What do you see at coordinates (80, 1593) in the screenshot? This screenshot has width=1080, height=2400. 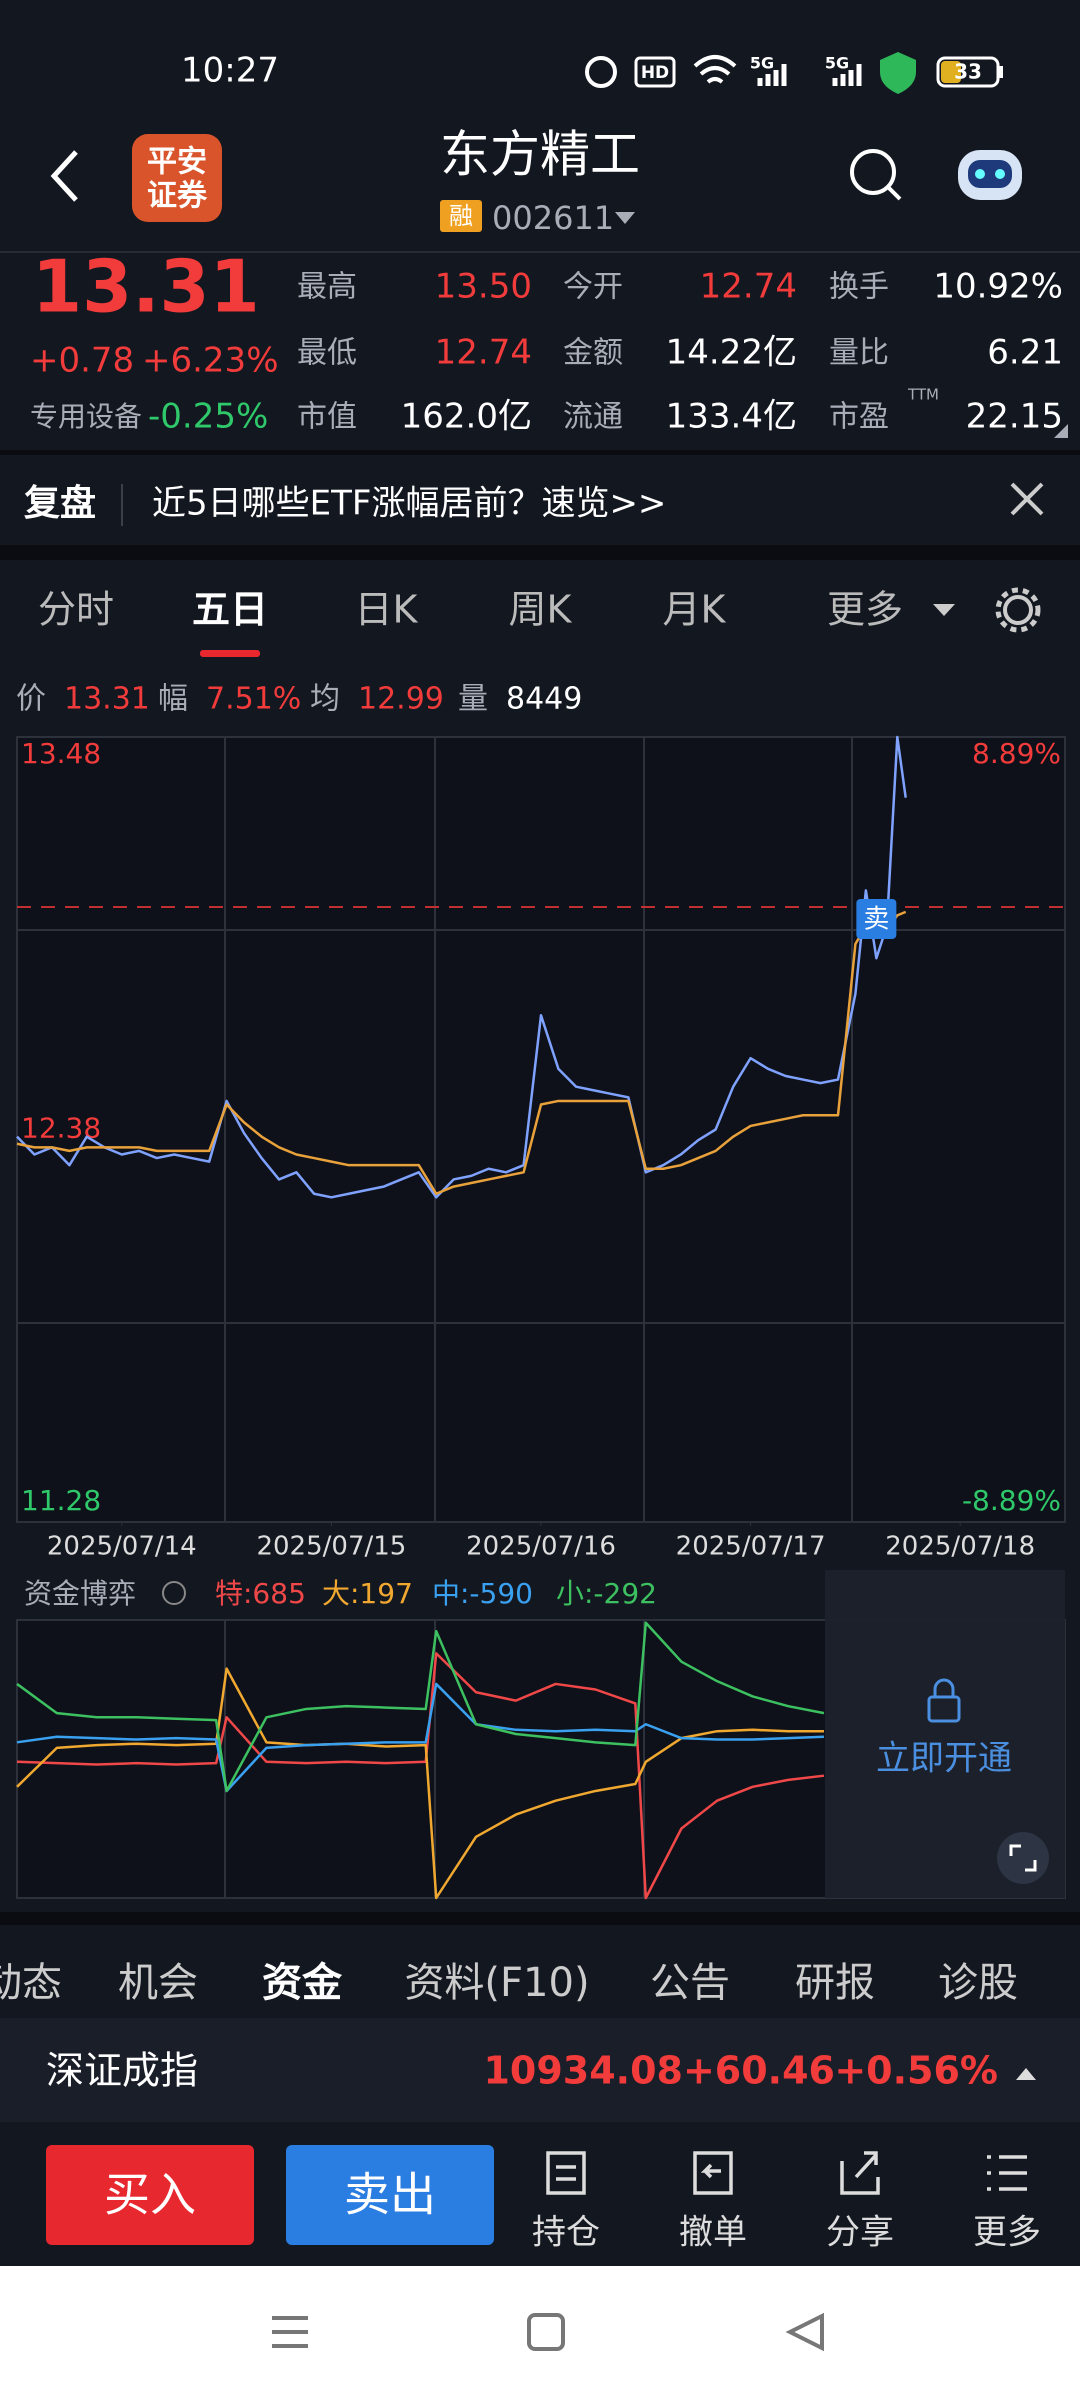 I see `fund-title: 资金博弈` at bounding box center [80, 1593].